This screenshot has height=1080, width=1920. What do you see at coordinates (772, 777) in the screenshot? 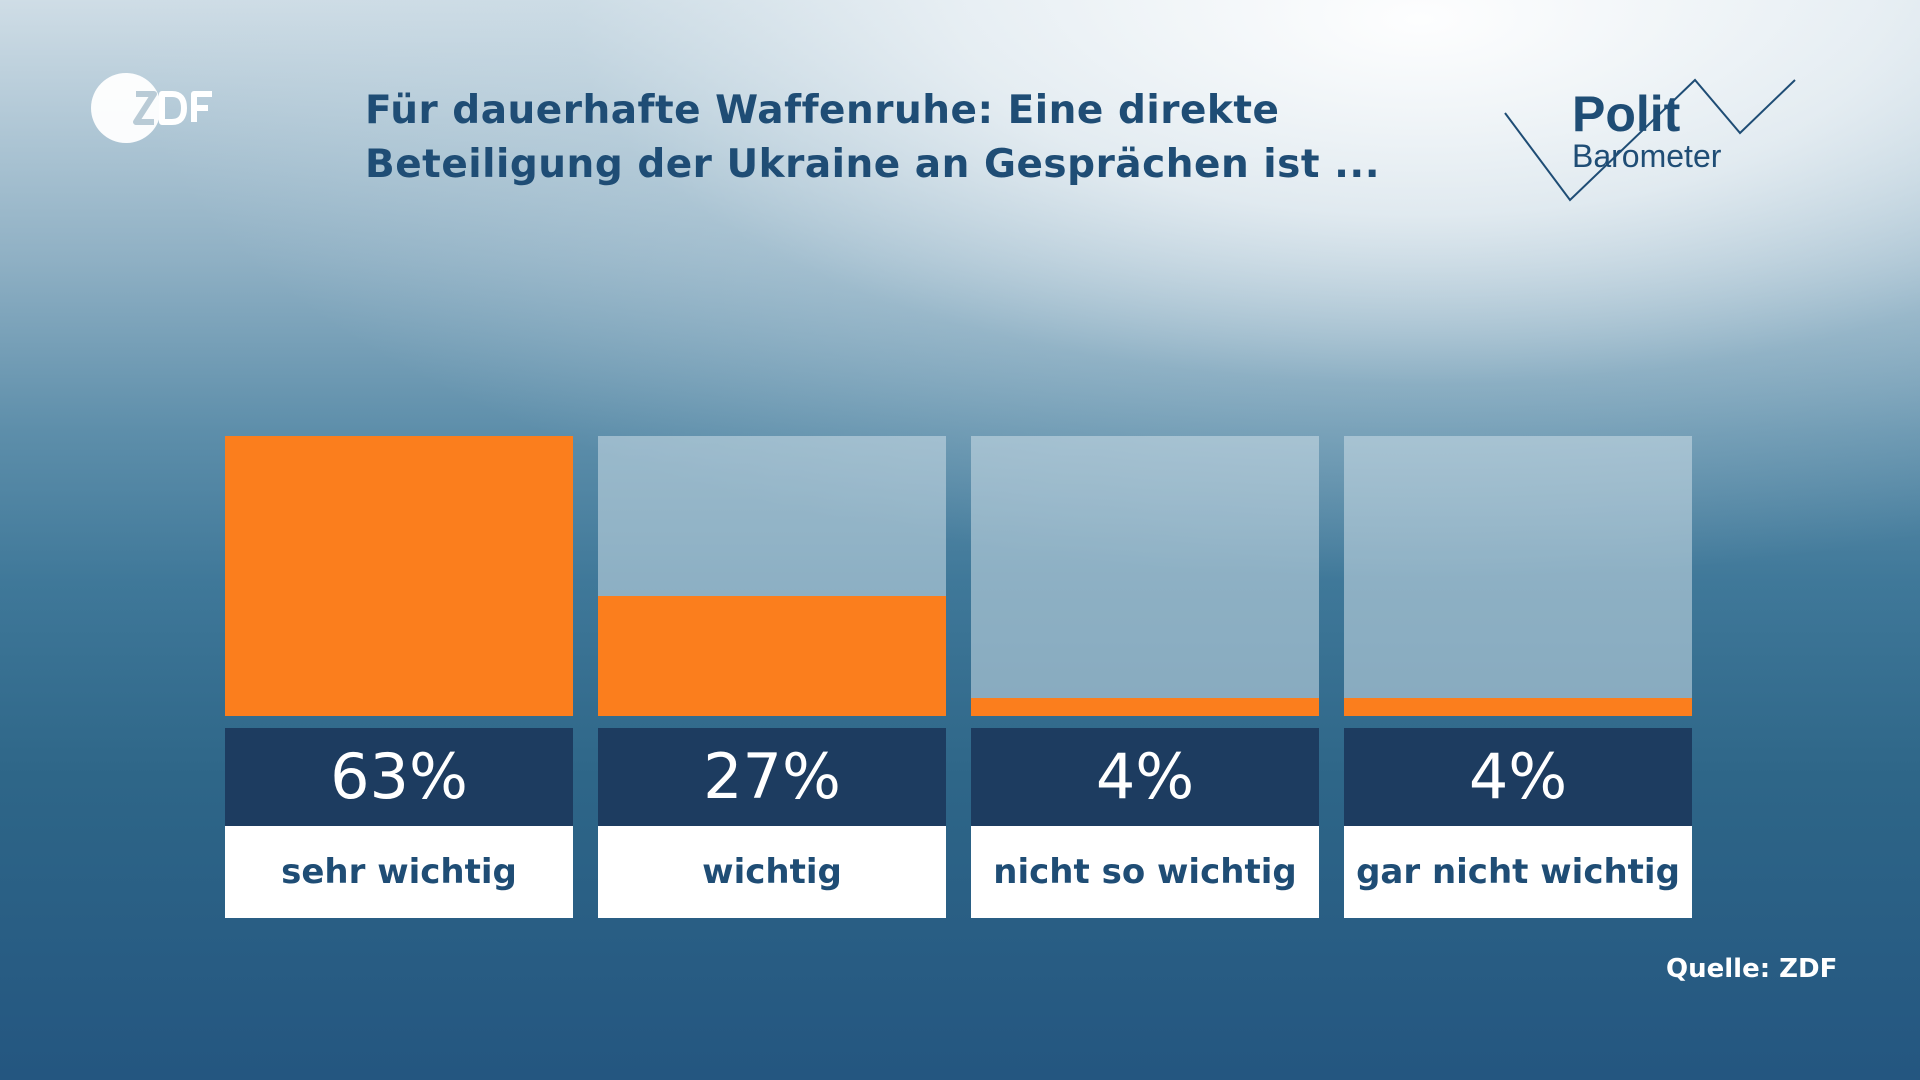
I see `data-label: 27%` at bounding box center [772, 777].